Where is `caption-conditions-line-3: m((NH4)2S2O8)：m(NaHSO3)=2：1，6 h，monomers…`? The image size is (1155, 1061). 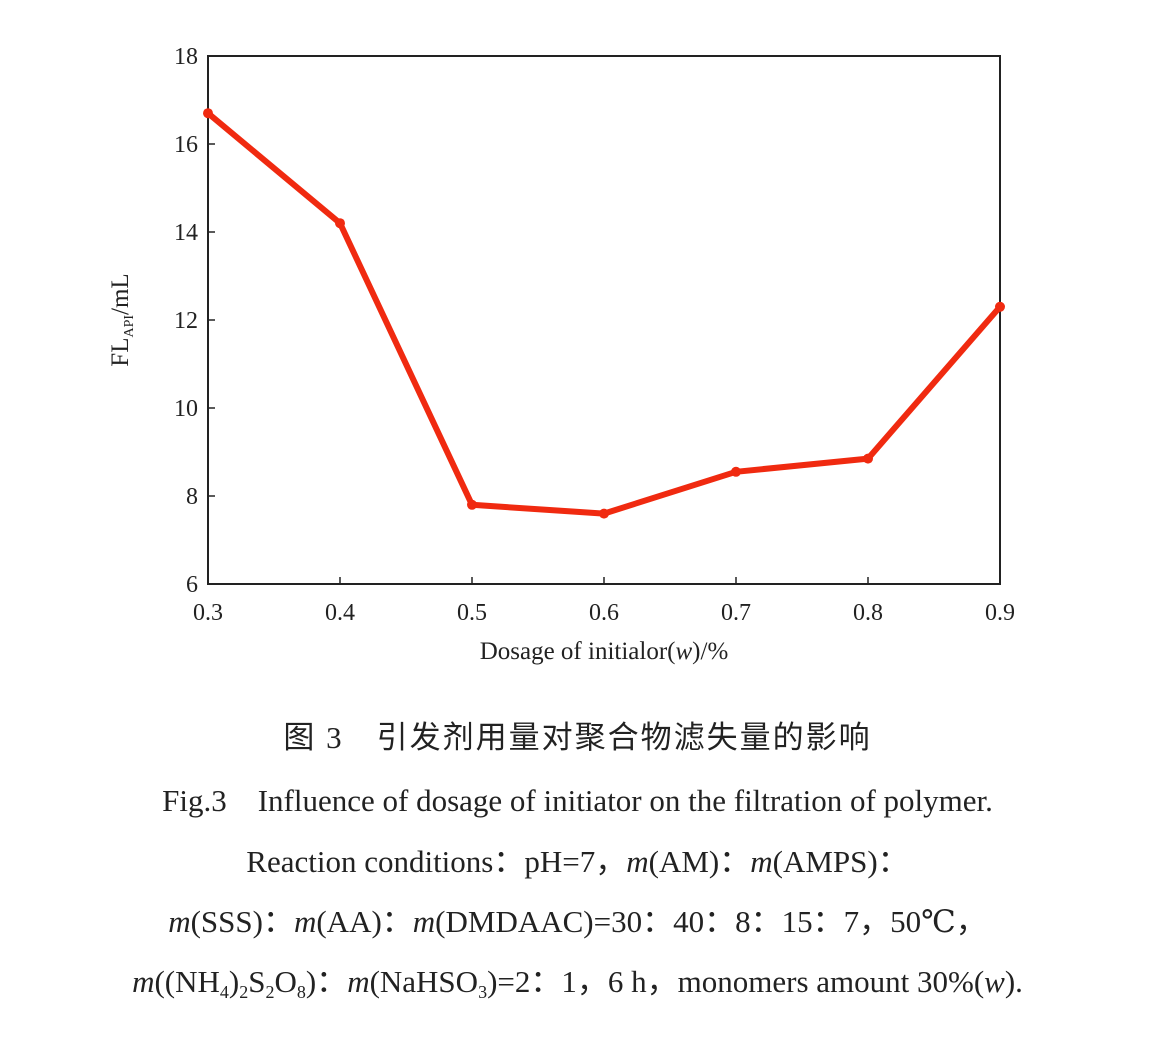 caption-conditions-line-3: m((NH4)2S2O8)：m(NaHSO3)=2：1，6 h，monomers… is located at coordinates (577, 983).